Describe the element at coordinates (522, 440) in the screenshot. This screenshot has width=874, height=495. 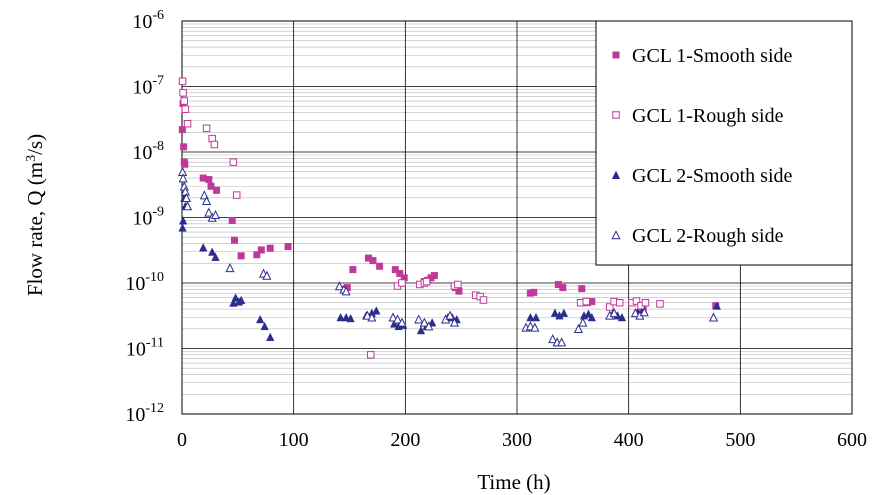
I see `x-tick-labels: 0 100 200 300 400 500 600` at that location.